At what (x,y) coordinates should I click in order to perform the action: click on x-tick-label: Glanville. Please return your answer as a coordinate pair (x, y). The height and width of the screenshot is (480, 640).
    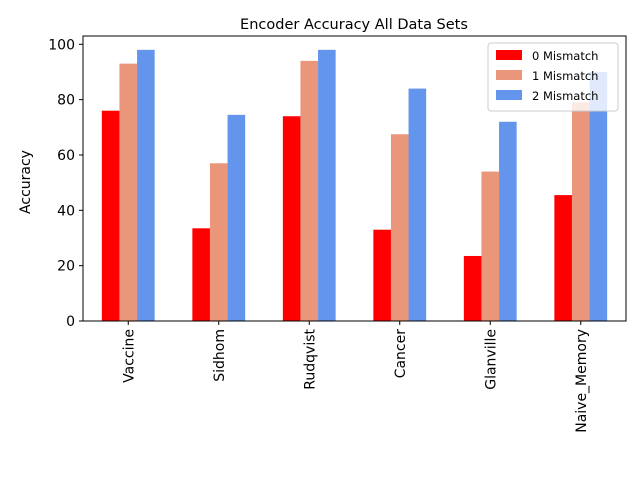
    Looking at the image, I should click on (491, 359).